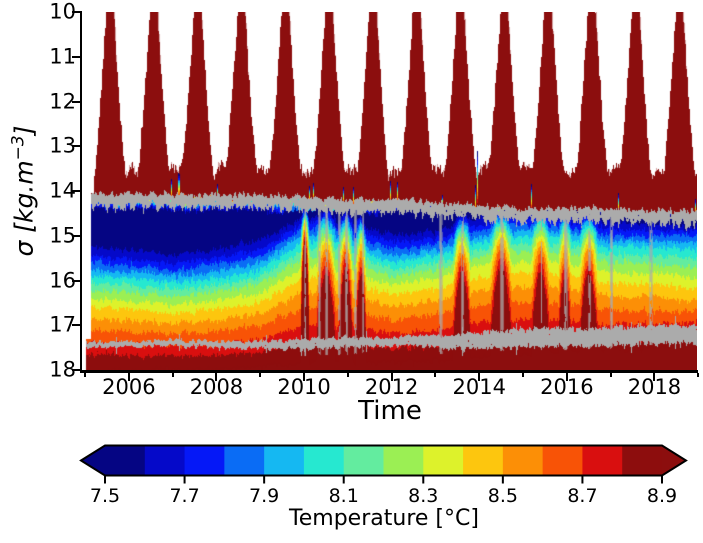 Image resolution: width=703 pixels, height=543 pixels. What do you see at coordinates (62, 369) in the screenshot?
I see `y-tick-label: 18` at bounding box center [62, 369].